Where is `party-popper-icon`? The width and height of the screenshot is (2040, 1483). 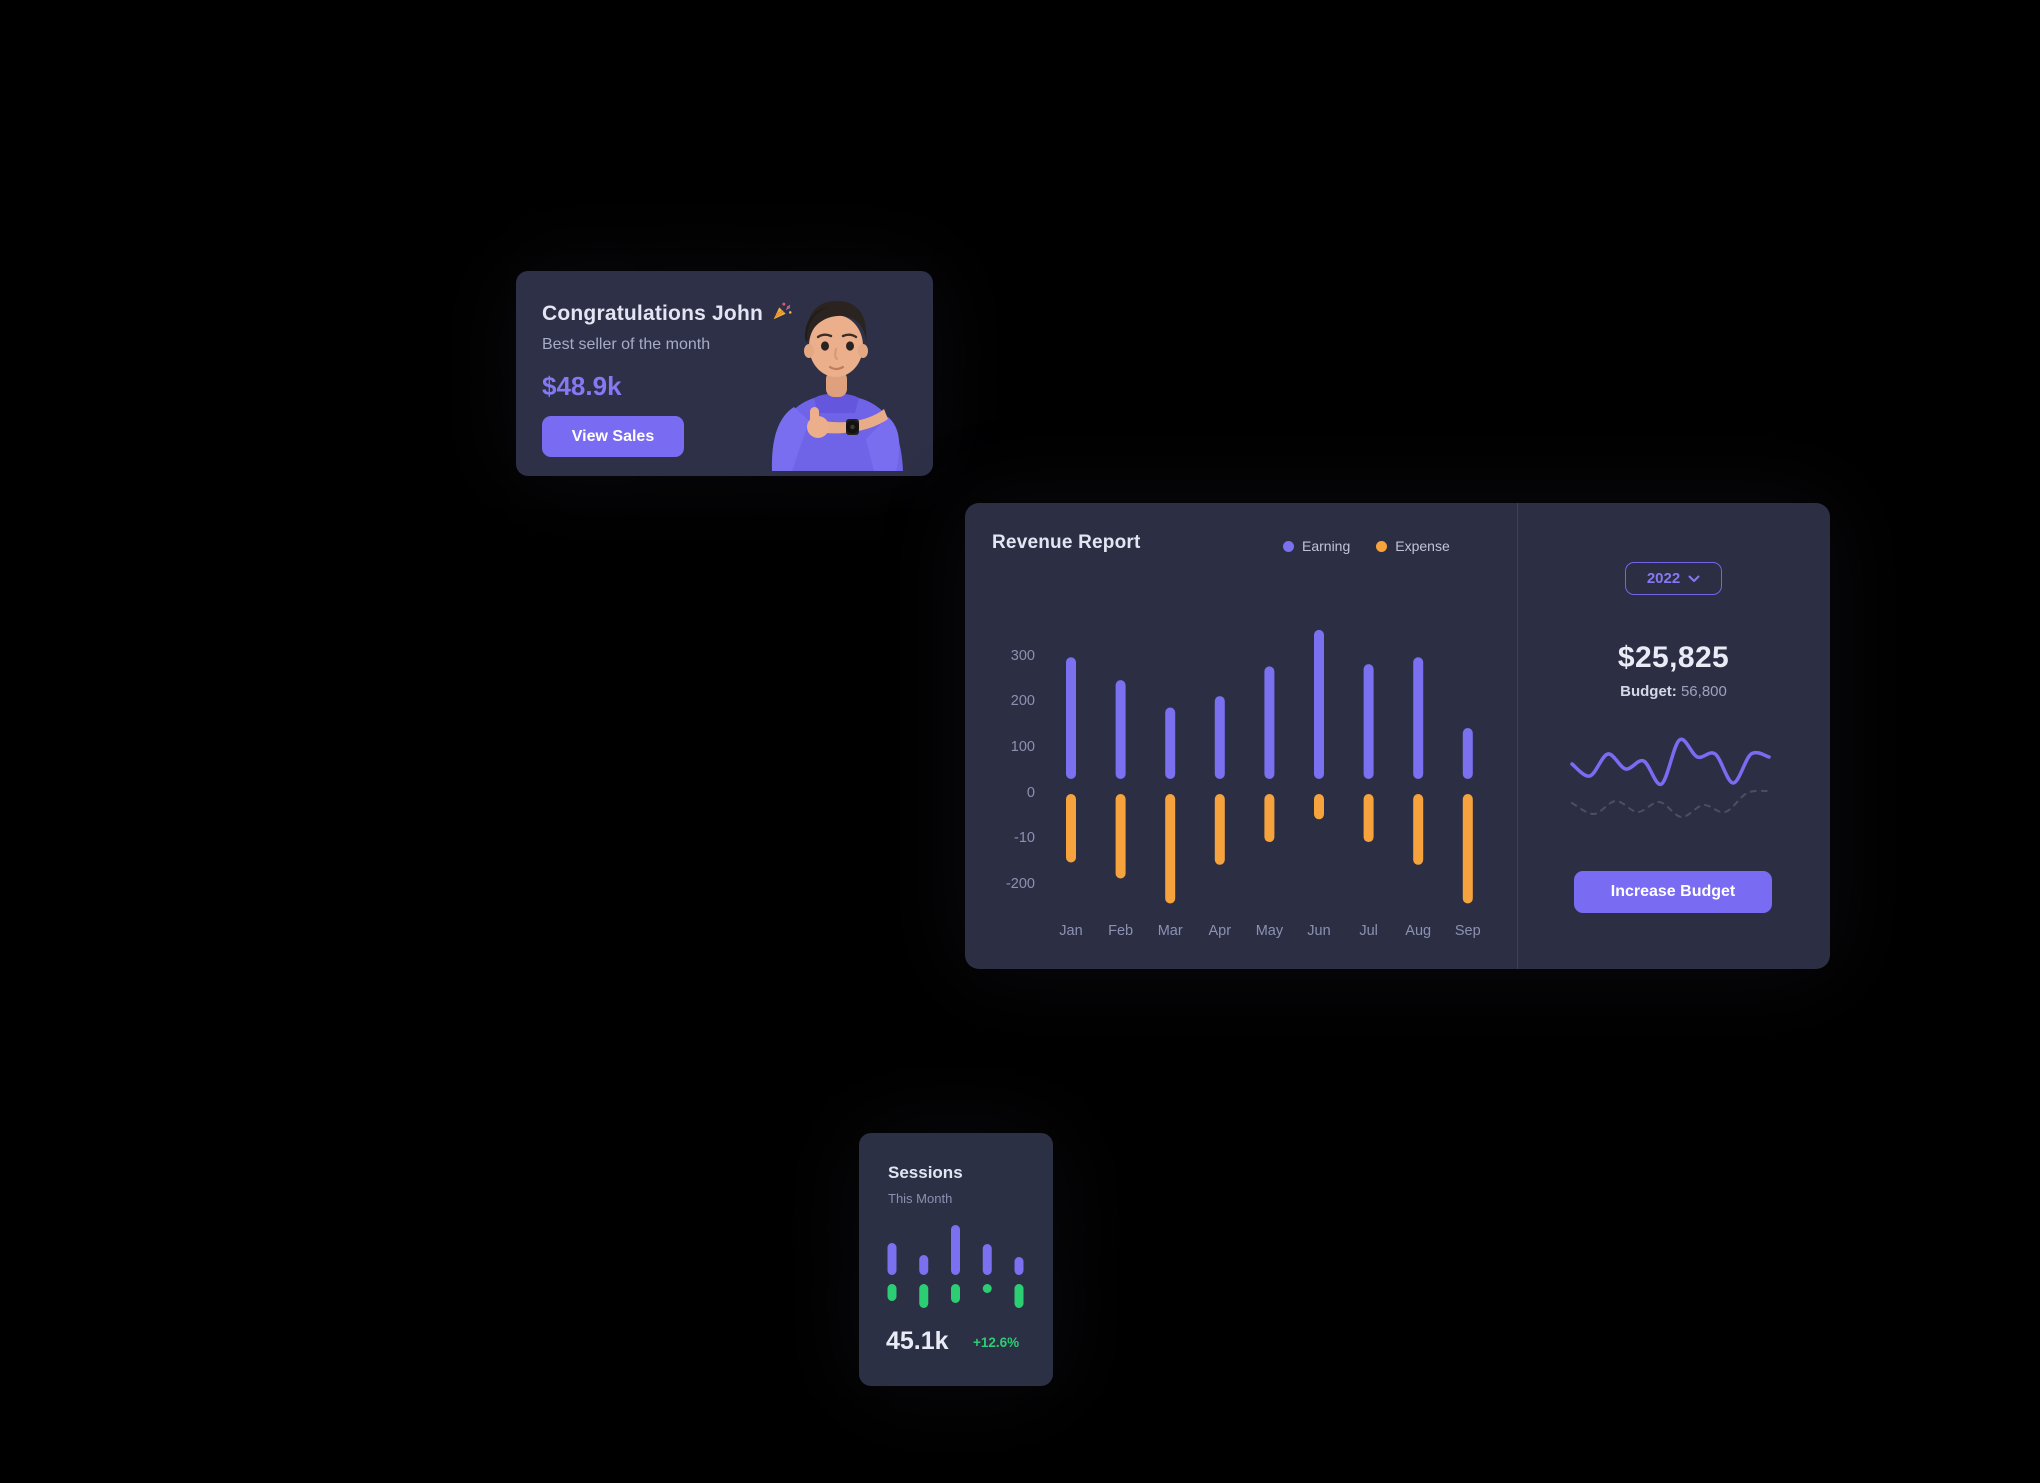 party-popper-icon is located at coordinates (782, 314).